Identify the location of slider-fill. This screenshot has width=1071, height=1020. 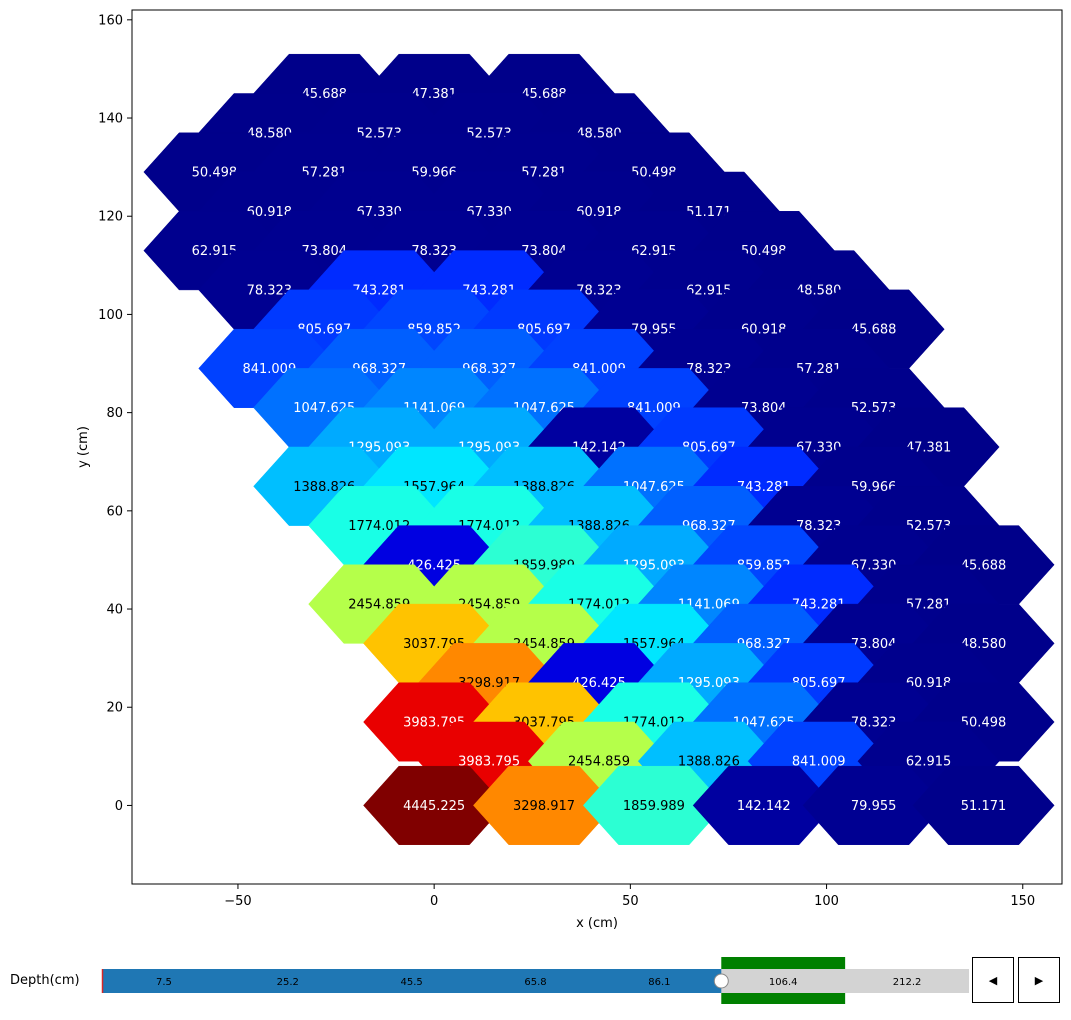
(412, 981).